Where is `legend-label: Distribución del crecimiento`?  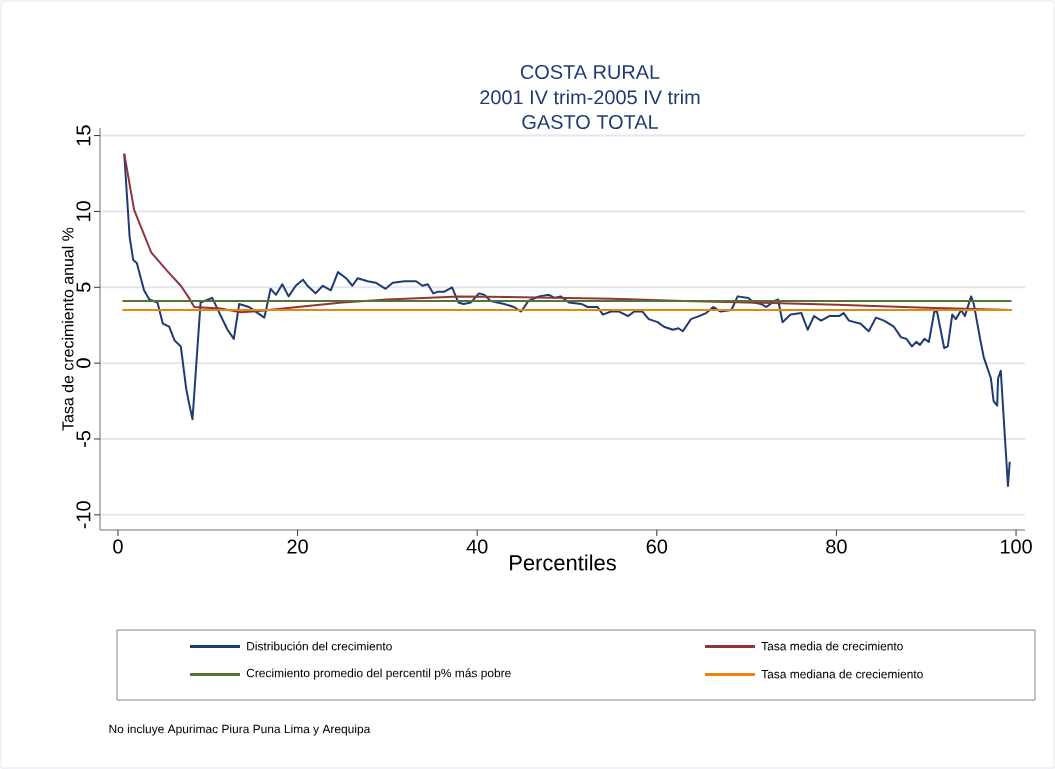 legend-label: Distribución del crecimiento is located at coordinates (319, 646).